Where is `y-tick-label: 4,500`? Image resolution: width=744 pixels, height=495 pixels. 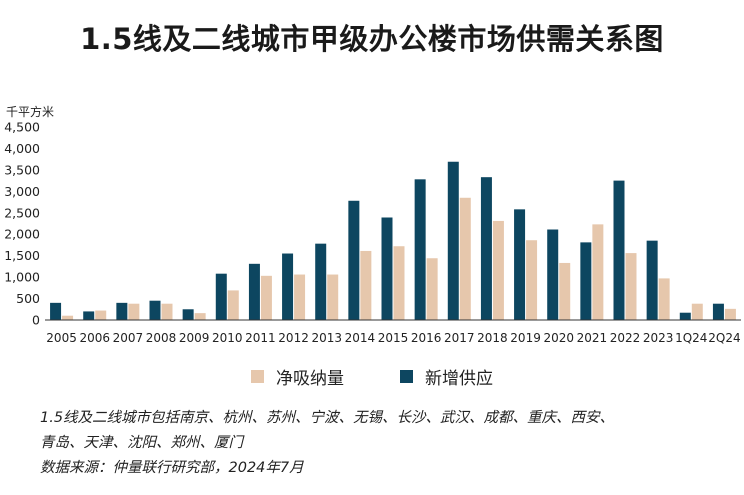
y-tick-label: 4,500 is located at coordinates (22, 127).